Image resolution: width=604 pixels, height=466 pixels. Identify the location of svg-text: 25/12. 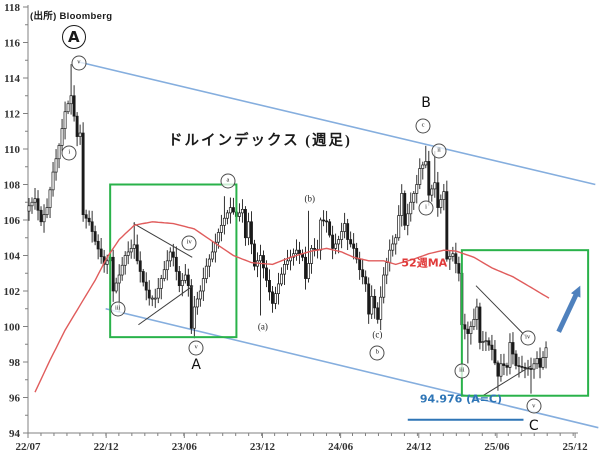
(576, 447).